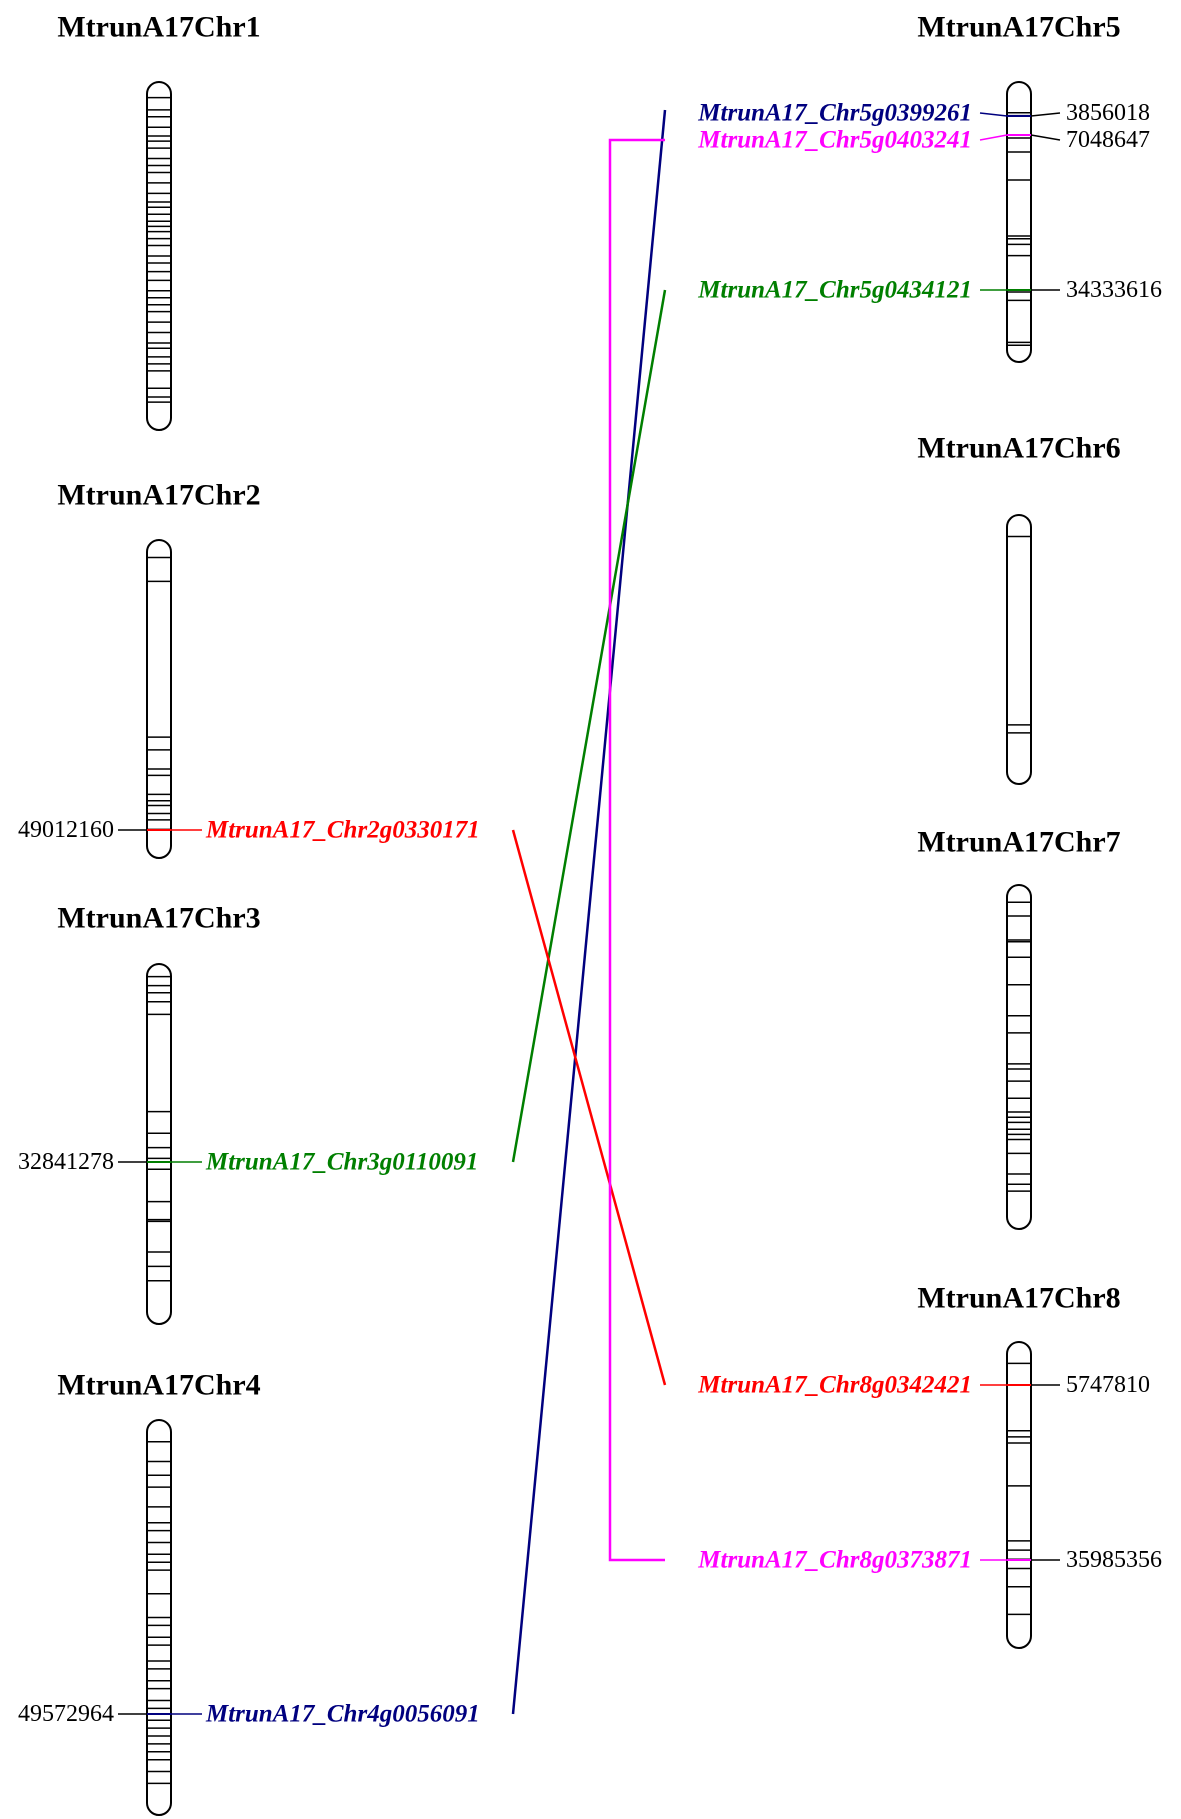 The image size is (1181, 1819). What do you see at coordinates (1108, 113) in the screenshot?
I see `gene-position: 3856018` at bounding box center [1108, 113].